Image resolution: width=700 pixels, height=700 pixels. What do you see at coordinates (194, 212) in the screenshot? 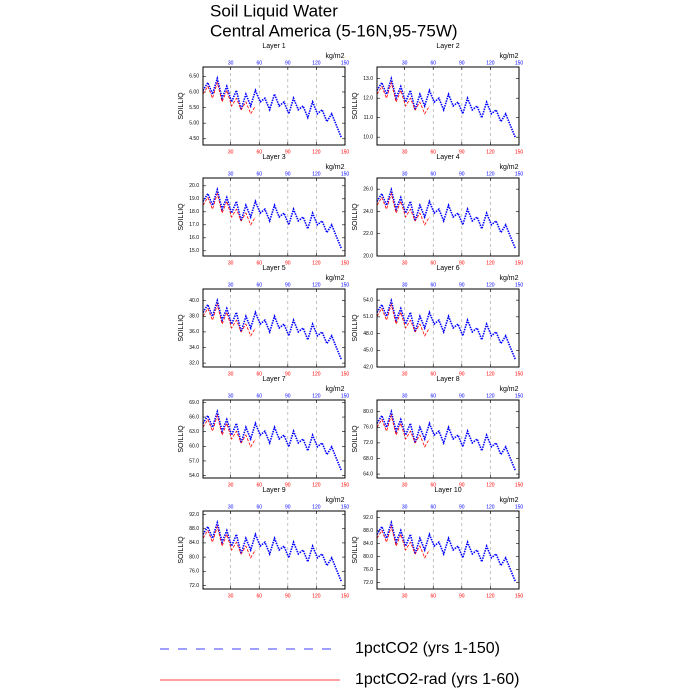
I see `y-tick-label: 18.0` at bounding box center [194, 212].